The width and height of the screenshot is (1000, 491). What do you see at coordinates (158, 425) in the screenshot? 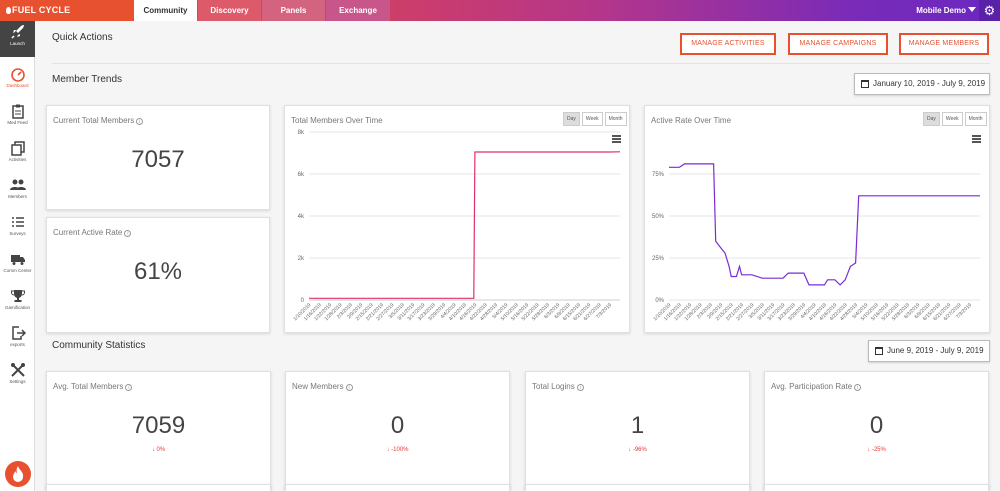
I see `stat-value: 7059` at bounding box center [158, 425].